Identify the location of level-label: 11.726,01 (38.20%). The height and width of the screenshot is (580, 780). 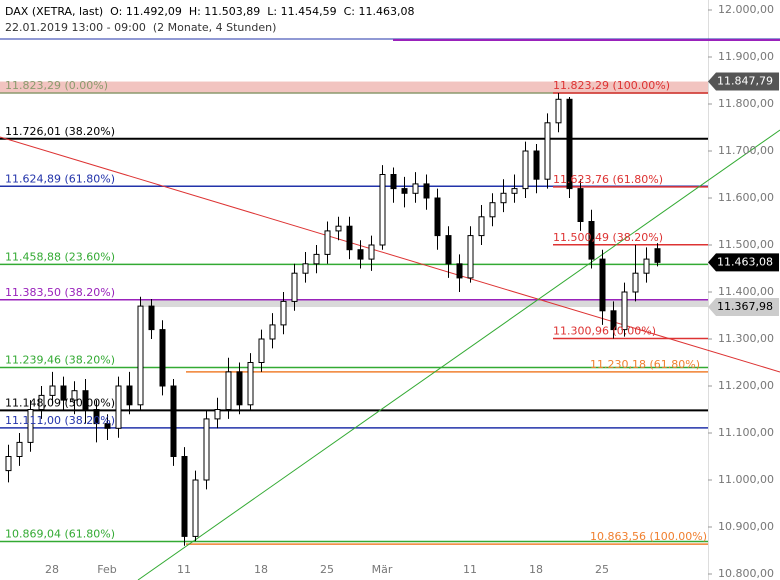
(60, 131).